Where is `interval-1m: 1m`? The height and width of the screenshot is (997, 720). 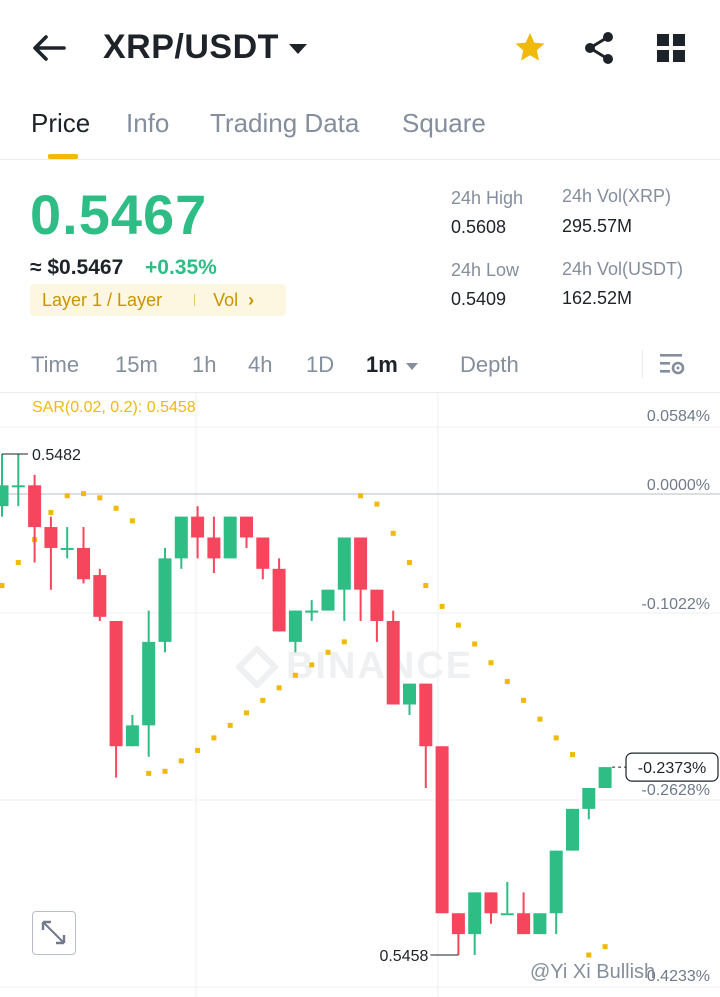 interval-1m: 1m is located at coordinates (392, 365).